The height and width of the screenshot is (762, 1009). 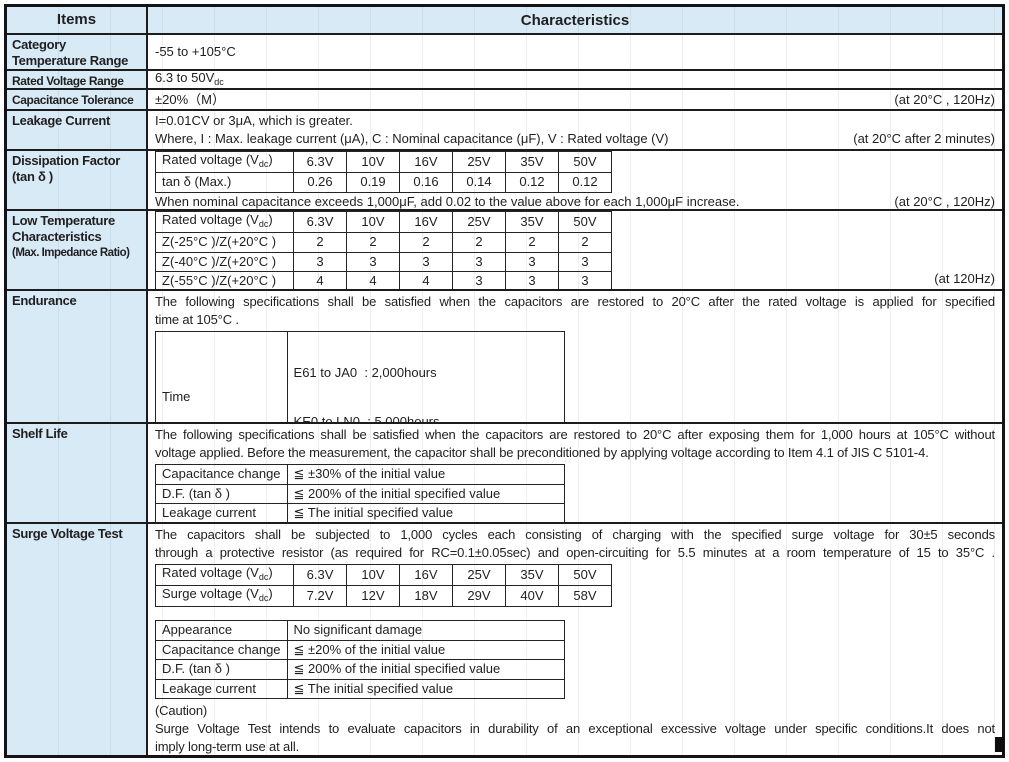 I want to click on low-temp-label-line3: (Max. Impedance Ratio), so click(x=71, y=253).